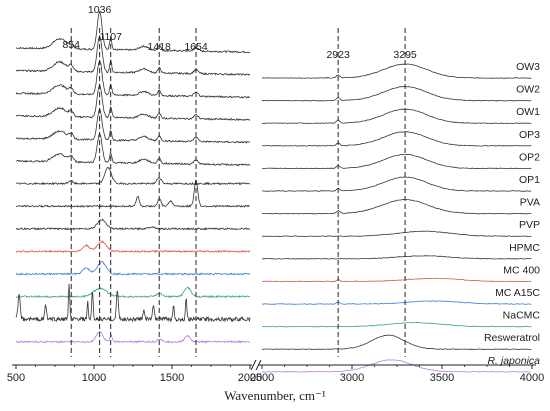 Image resolution: width=550 pixels, height=411 pixels. I want to click on x-tick-label: 1000, so click(94, 378).